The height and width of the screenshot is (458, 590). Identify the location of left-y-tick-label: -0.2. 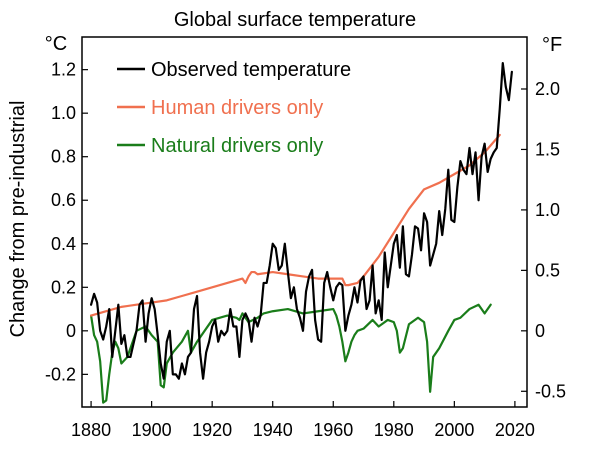
(60, 374).